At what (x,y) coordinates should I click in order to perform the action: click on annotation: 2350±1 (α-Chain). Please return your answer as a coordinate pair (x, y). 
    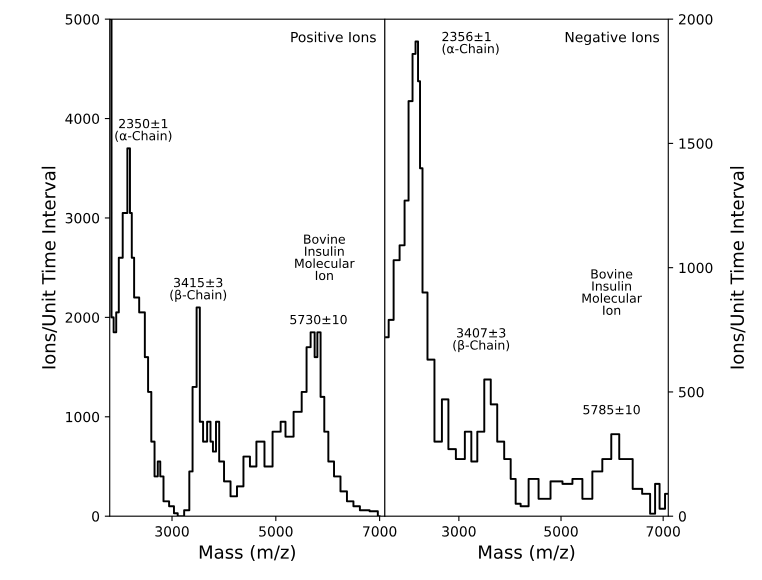
    Looking at the image, I should click on (143, 130).